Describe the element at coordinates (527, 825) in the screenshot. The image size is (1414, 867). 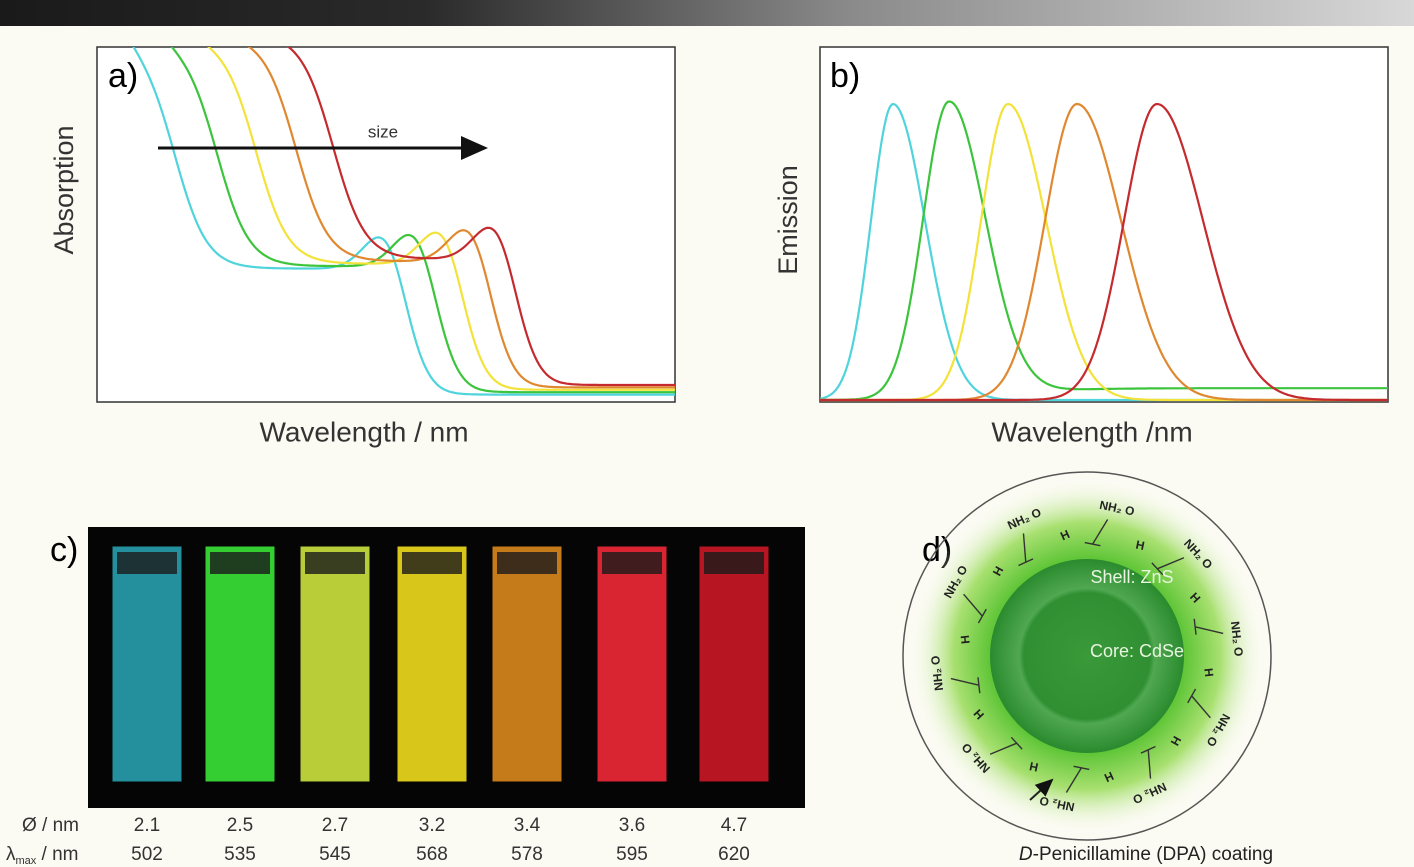
I see `diameter: 3.4` at that location.